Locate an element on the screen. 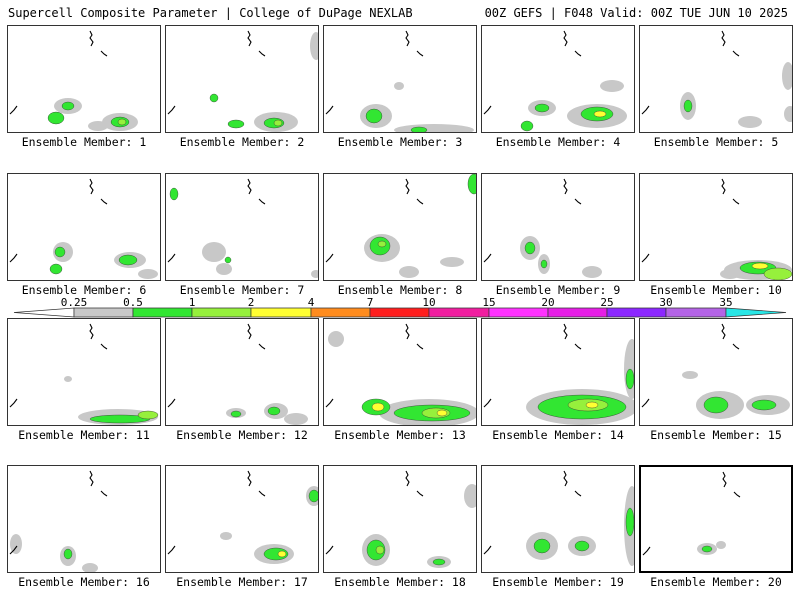 This screenshot has height=600, width=800. ensemble-member-19-map is located at coordinates (558, 519).